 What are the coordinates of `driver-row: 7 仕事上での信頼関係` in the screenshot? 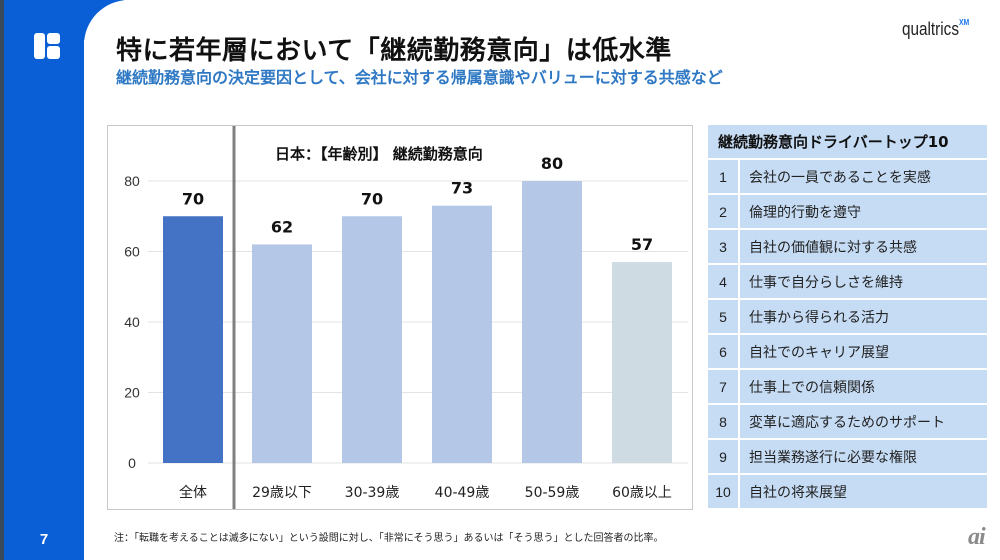 It's located at (847, 387).